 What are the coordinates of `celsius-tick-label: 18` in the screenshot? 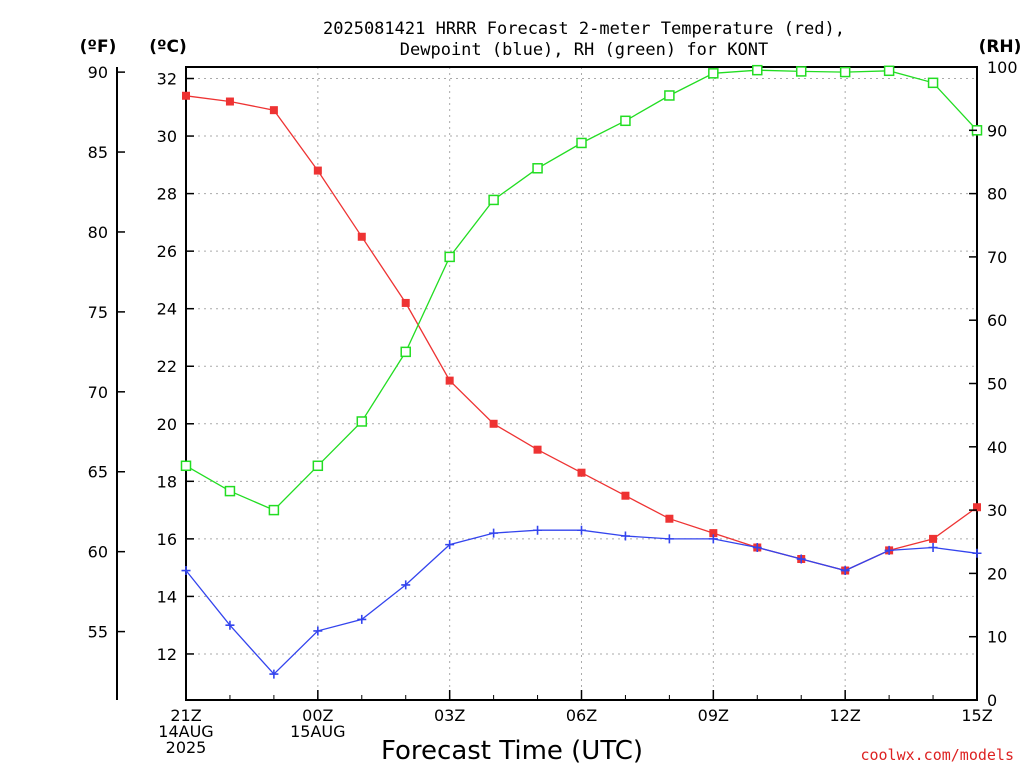 It's located at (167, 481).